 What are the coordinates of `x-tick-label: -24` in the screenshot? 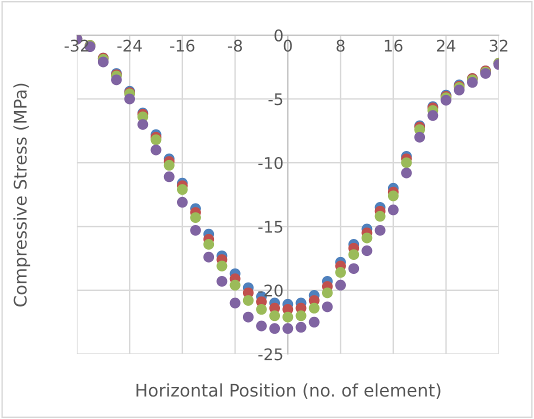 It's located at (129, 46).